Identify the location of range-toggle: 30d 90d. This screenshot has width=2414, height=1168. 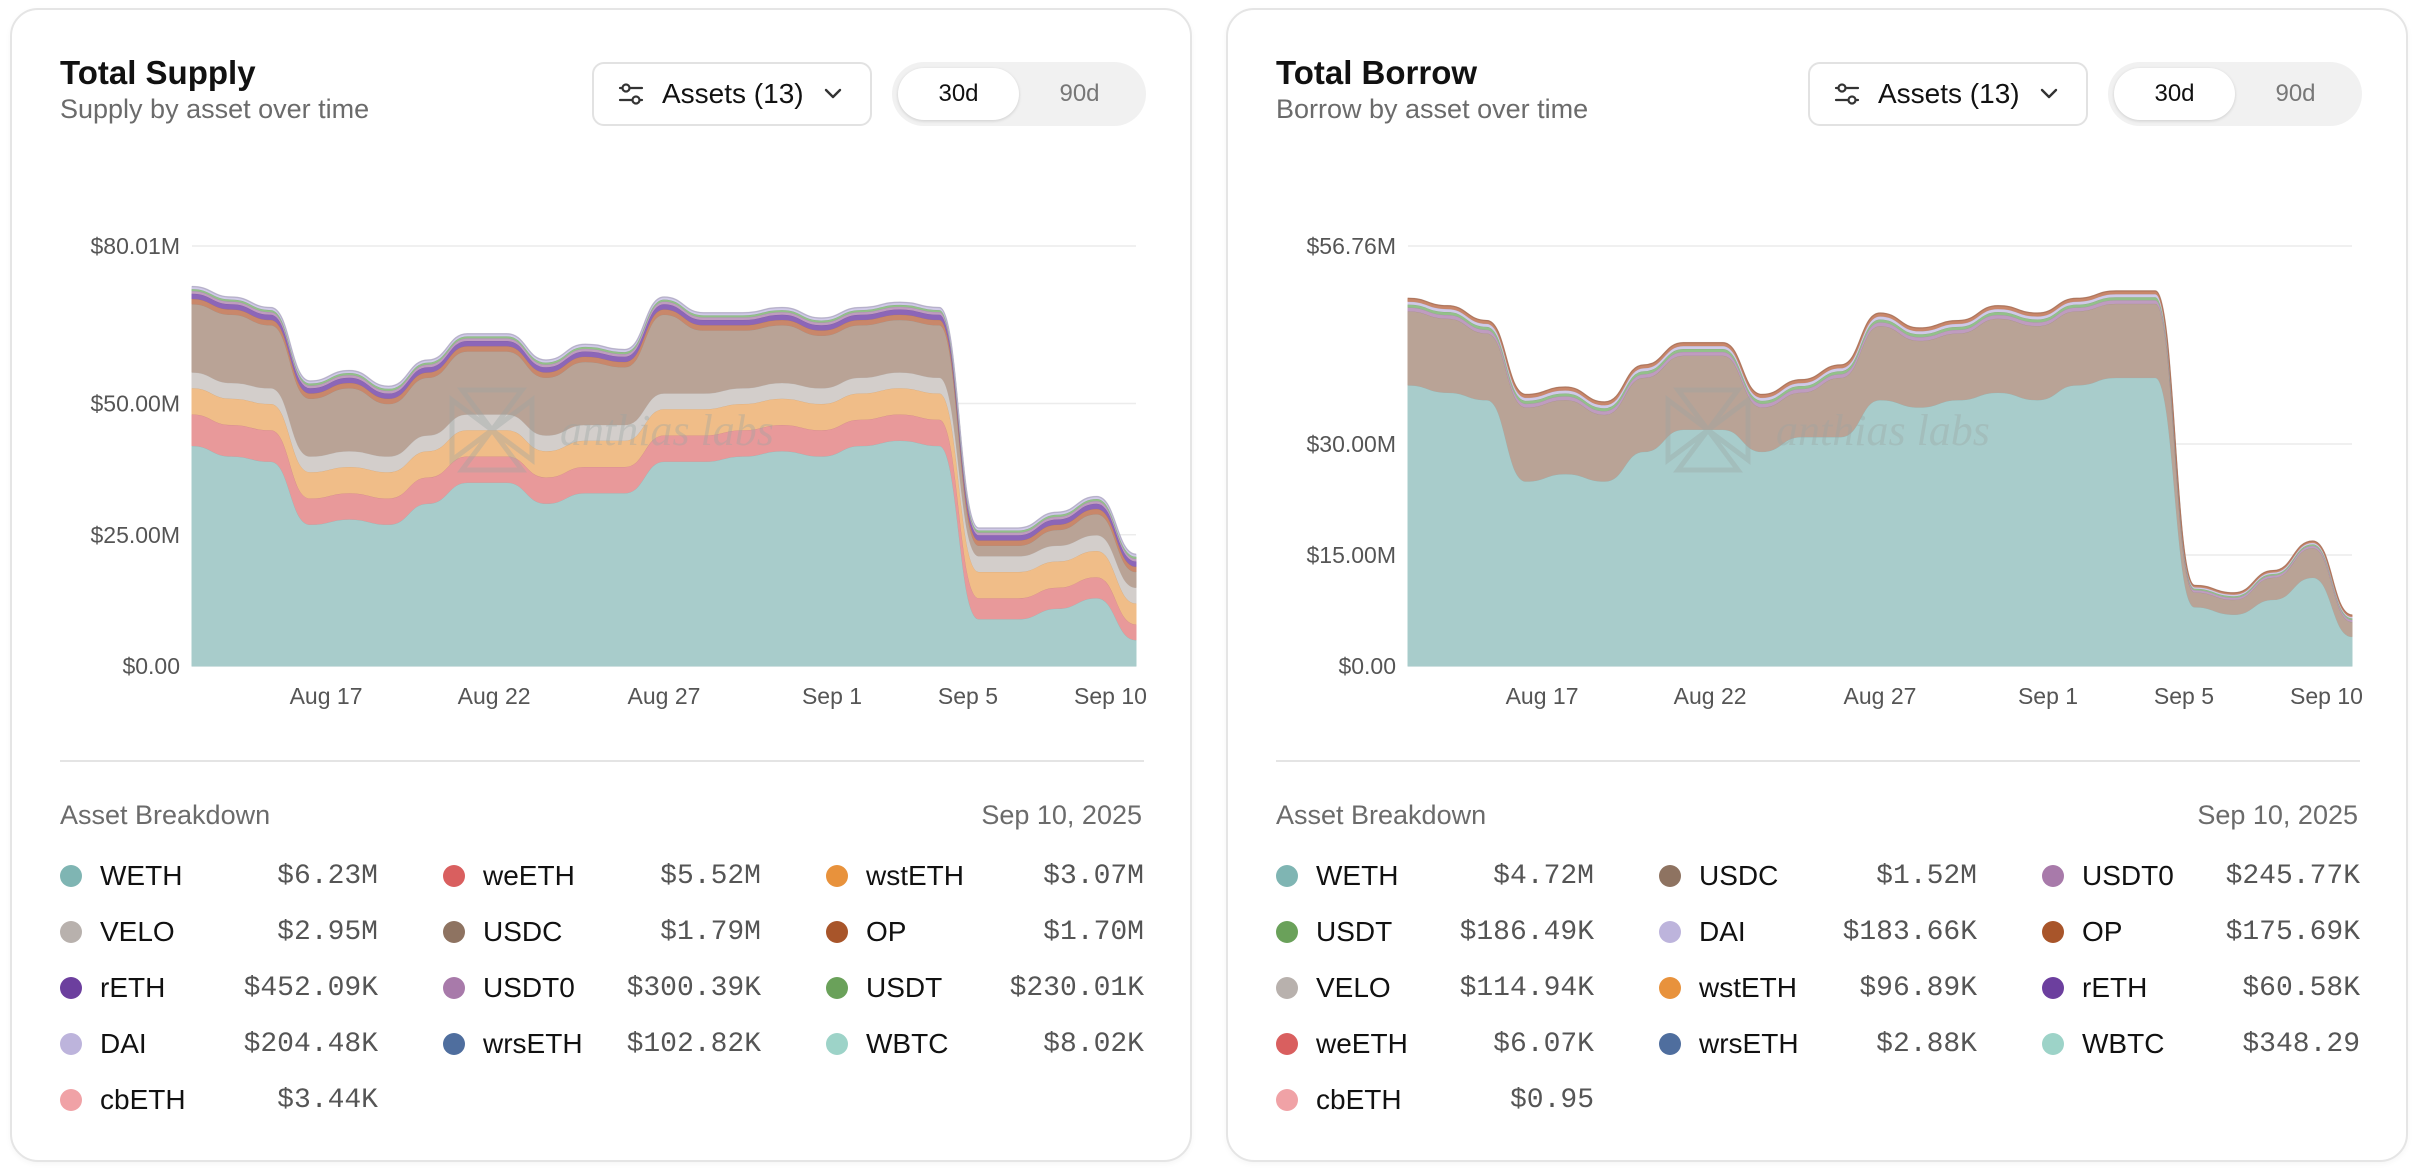
(1019, 94).